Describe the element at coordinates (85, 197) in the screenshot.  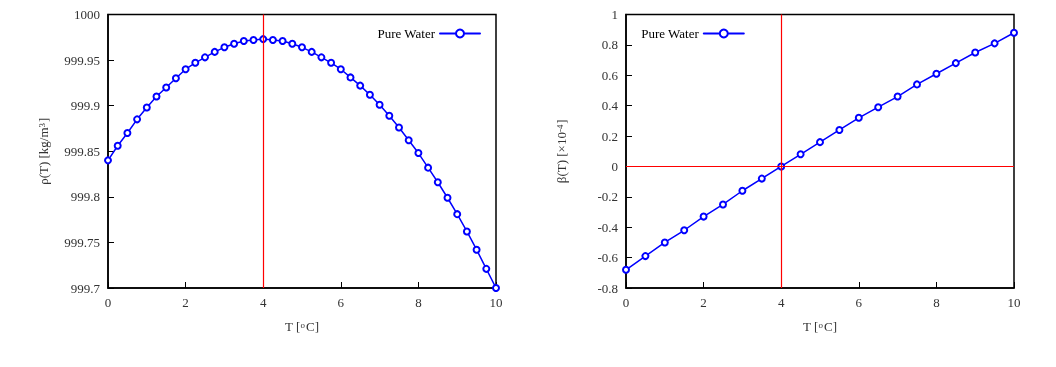
I see `y-tick-label: 999.8` at that location.